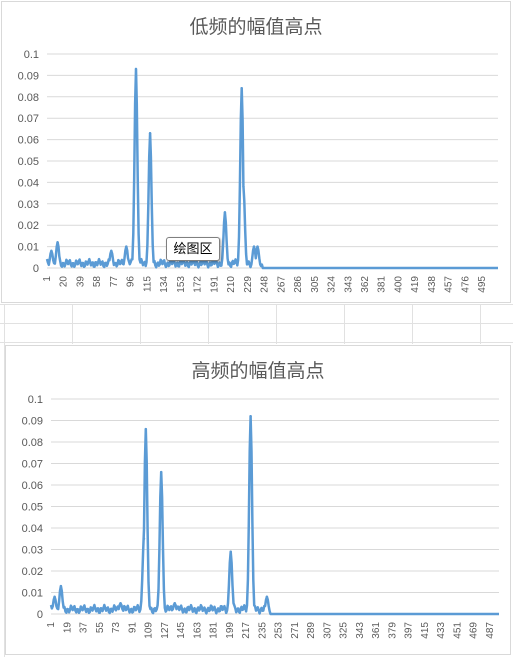 This screenshot has width=513, height=657. I want to click on x-tick-label: 438, so click(432, 284).